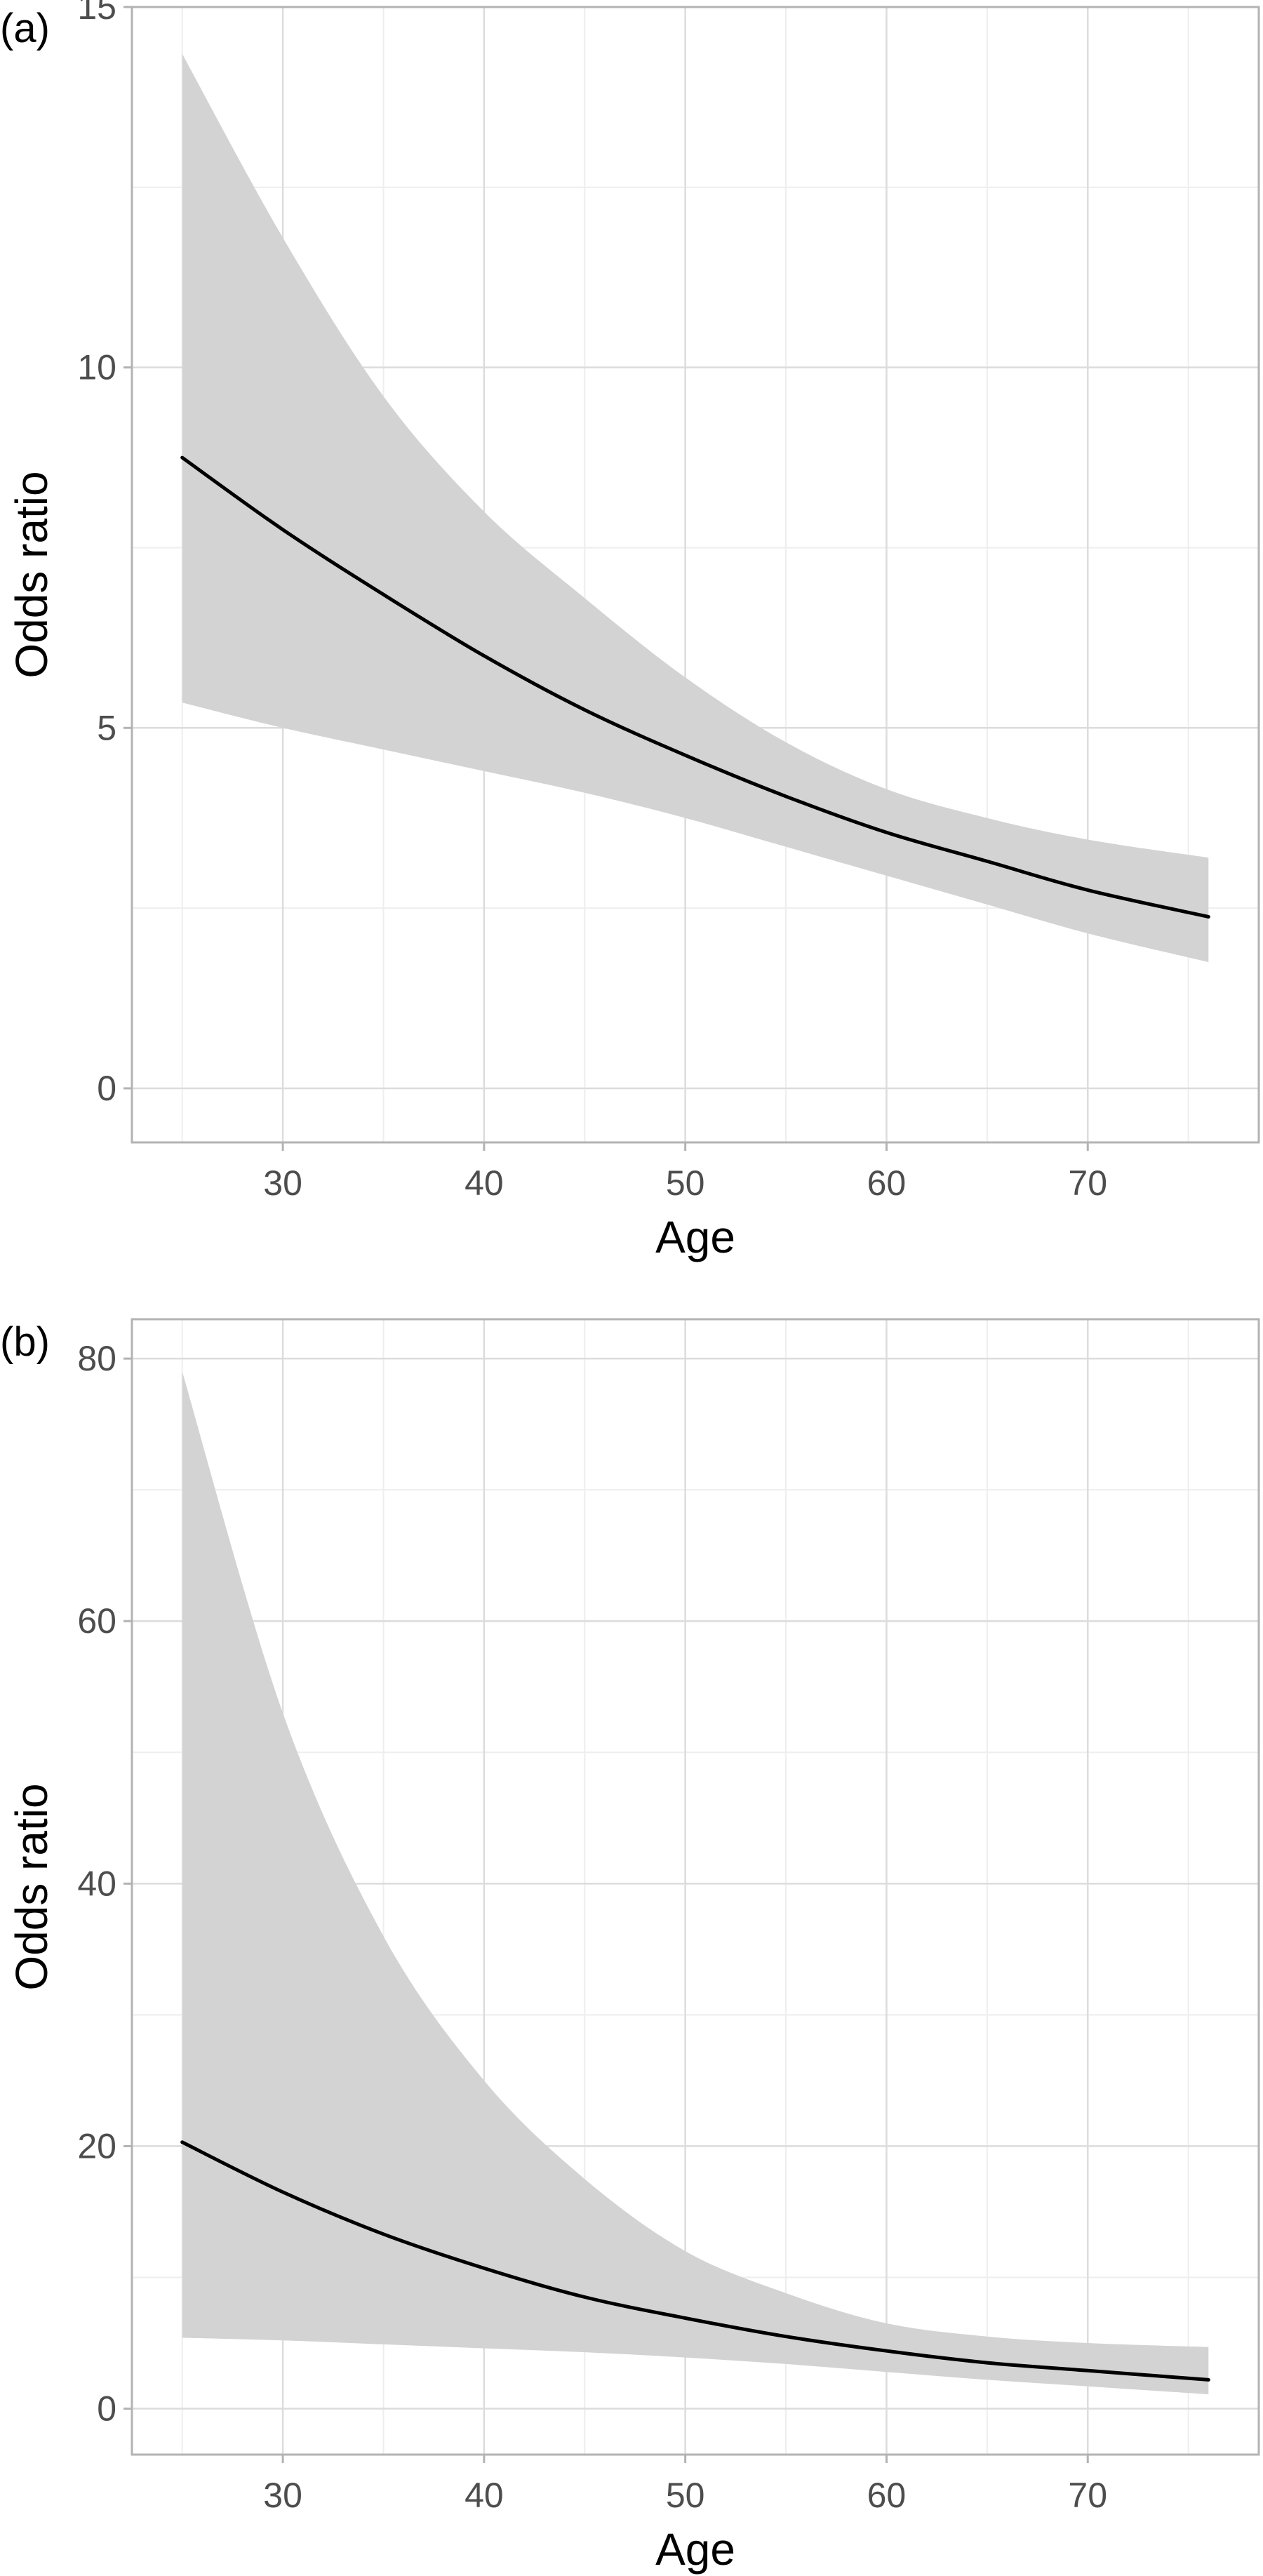 This screenshot has width=1263, height=2576. I want to click on y-tick-label: 15, so click(96, 14).